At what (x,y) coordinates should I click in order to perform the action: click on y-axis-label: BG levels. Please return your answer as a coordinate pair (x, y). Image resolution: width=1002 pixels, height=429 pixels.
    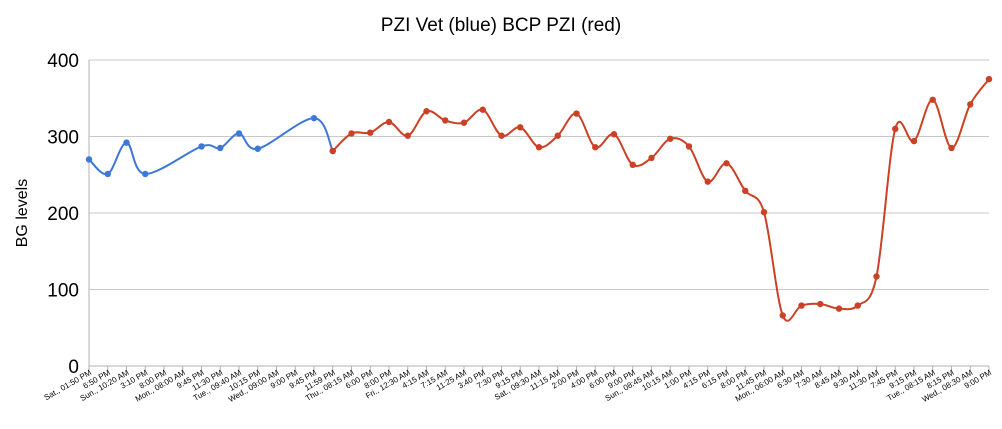
    Looking at the image, I should click on (22, 213).